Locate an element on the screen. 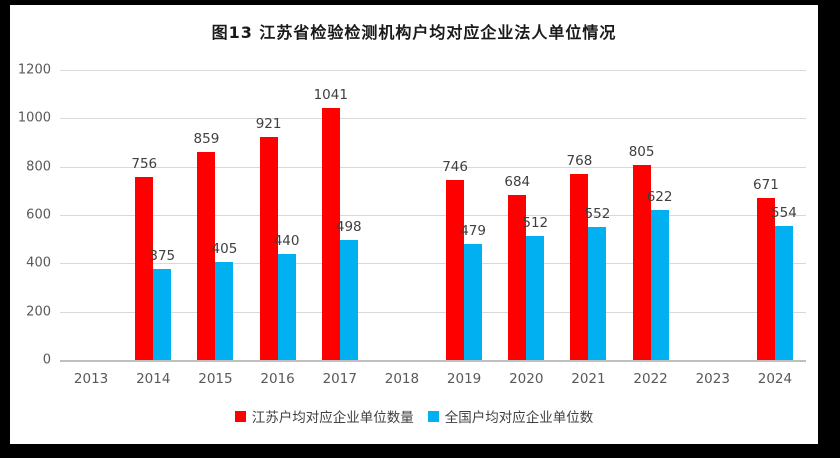 The height and width of the screenshot is (458, 840). legend-item-series2: 全国户均对应企业单位数 is located at coordinates (510, 416).